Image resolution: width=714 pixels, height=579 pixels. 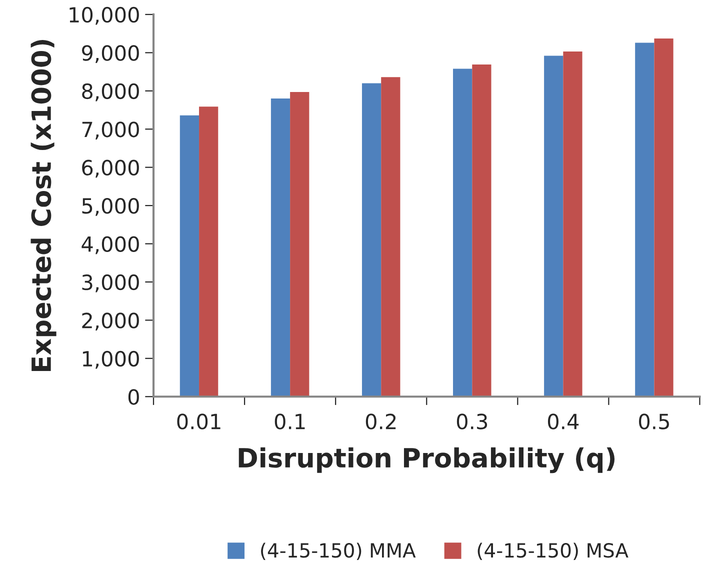 I want to click on legend-label: (4-15-150) MSA, so click(x=553, y=551).